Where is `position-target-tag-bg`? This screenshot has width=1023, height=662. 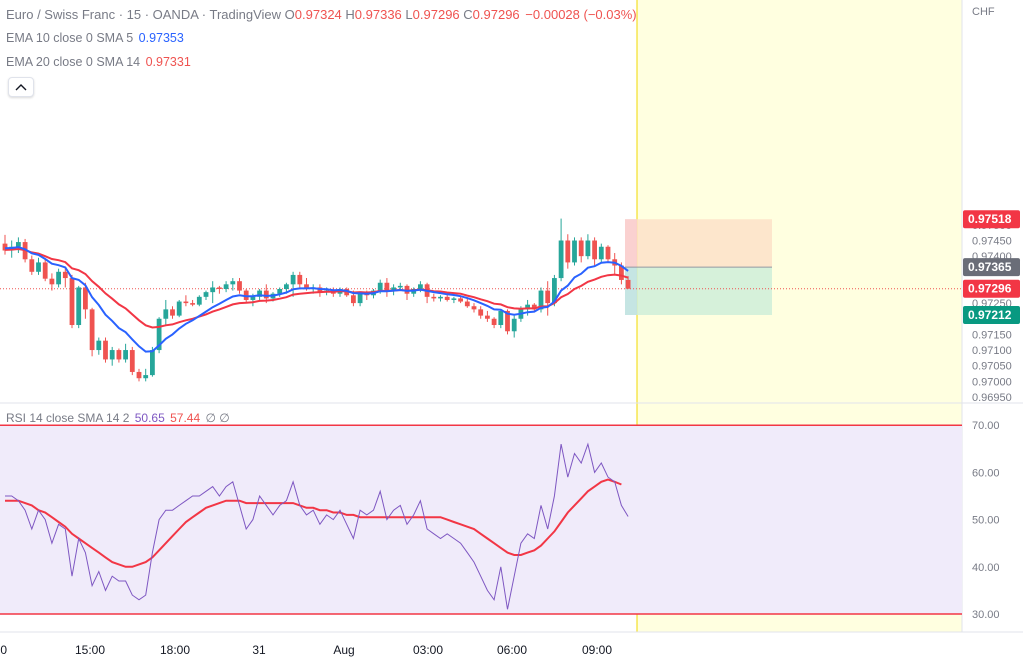 position-target-tag-bg is located at coordinates (991, 219).